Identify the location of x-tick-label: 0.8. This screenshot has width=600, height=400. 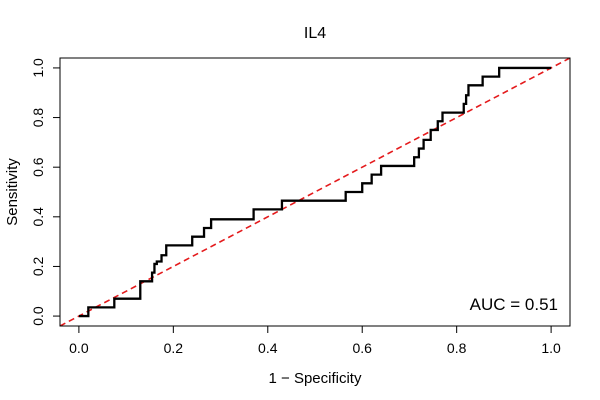
(457, 348).